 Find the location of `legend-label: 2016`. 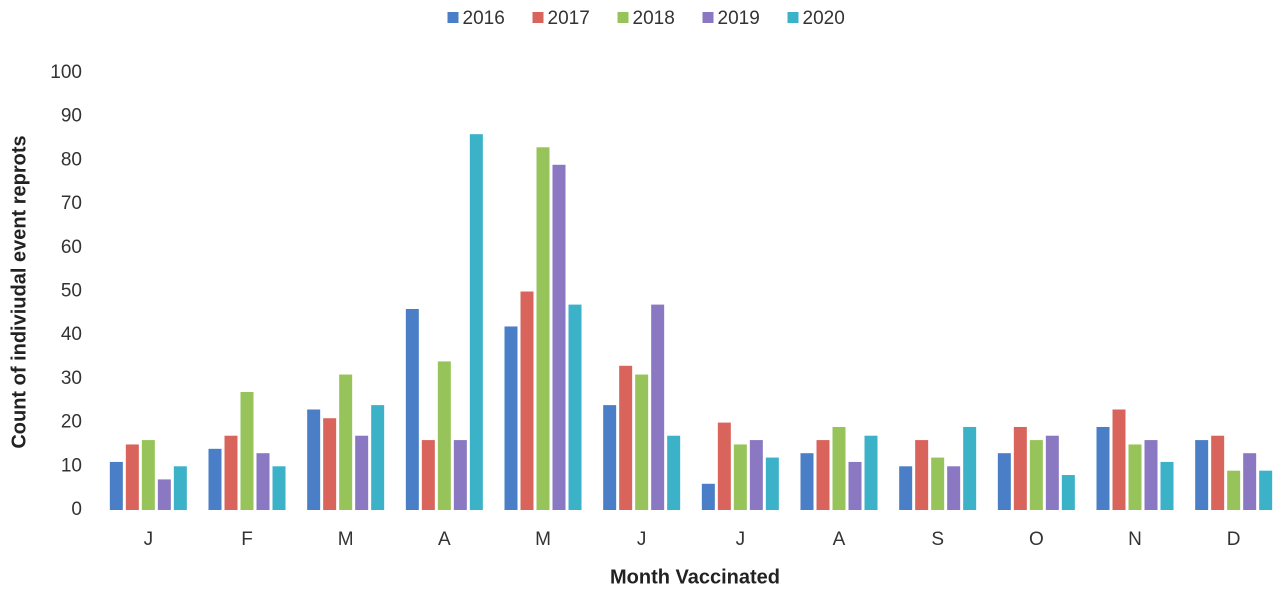

legend-label: 2016 is located at coordinates (484, 18).